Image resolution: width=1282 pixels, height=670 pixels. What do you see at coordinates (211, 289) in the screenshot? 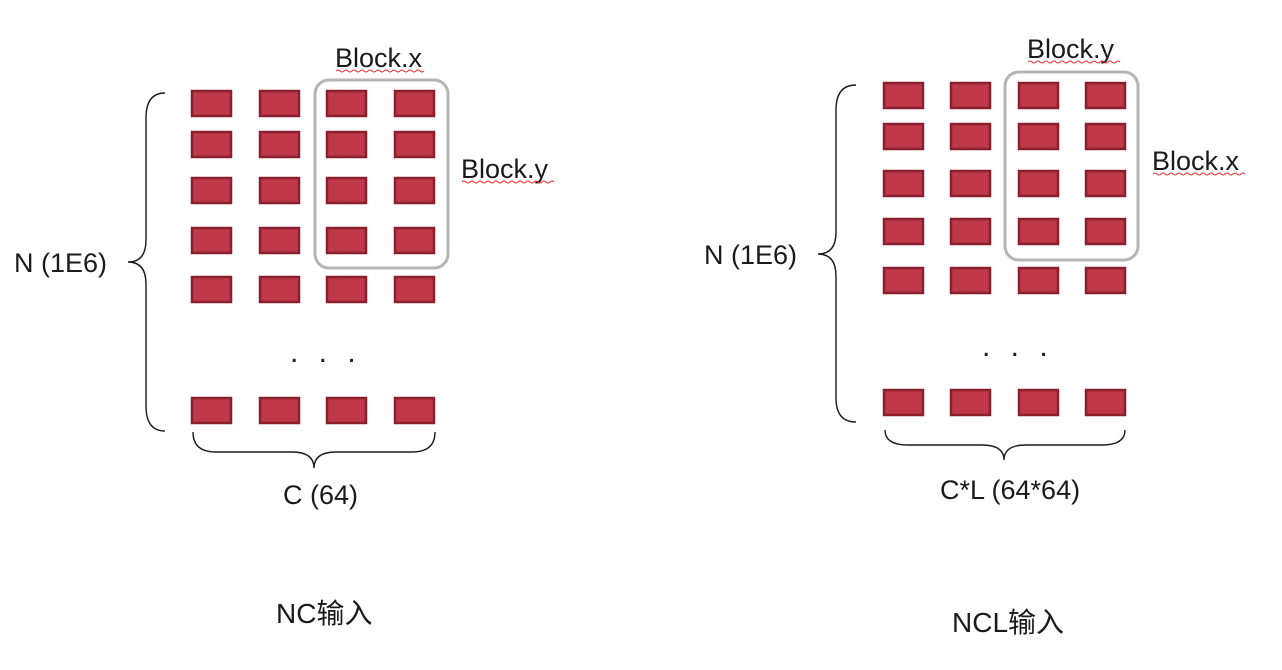
I see `nc-cell-r5-c1` at bounding box center [211, 289].